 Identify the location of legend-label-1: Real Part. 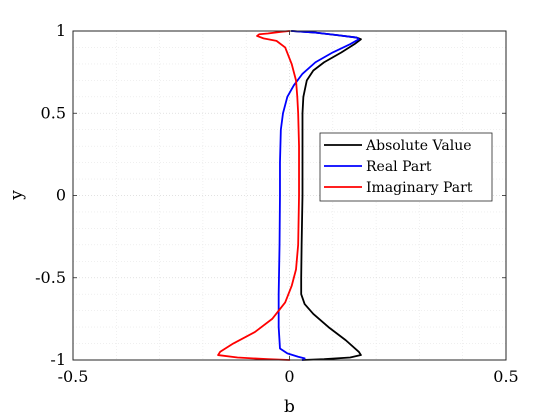
(399, 167).